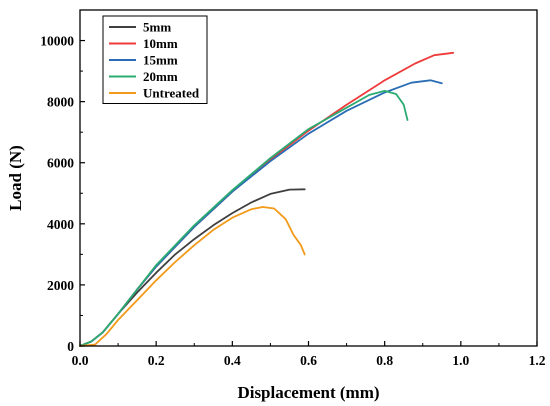 This screenshot has height=406, width=550. What do you see at coordinates (60, 285) in the screenshot?
I see `y-tick-label: 2000` at bounding box center [60, 285].